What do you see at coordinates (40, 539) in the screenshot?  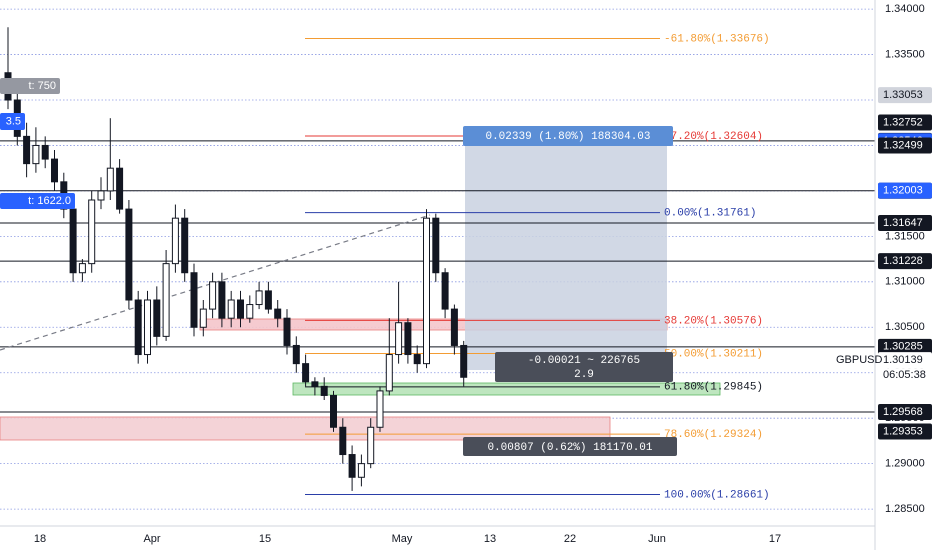 I see `x-tick-label: 18` at bounding box center [40, 539].